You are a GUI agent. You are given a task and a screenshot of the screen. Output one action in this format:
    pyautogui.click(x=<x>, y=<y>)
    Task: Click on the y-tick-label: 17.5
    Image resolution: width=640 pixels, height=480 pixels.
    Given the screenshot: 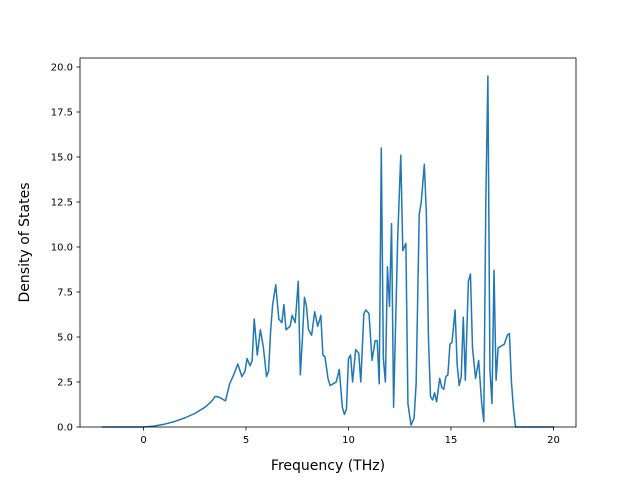 What is the action you would take?
    pyautogui.click(x=62, y=113)
    